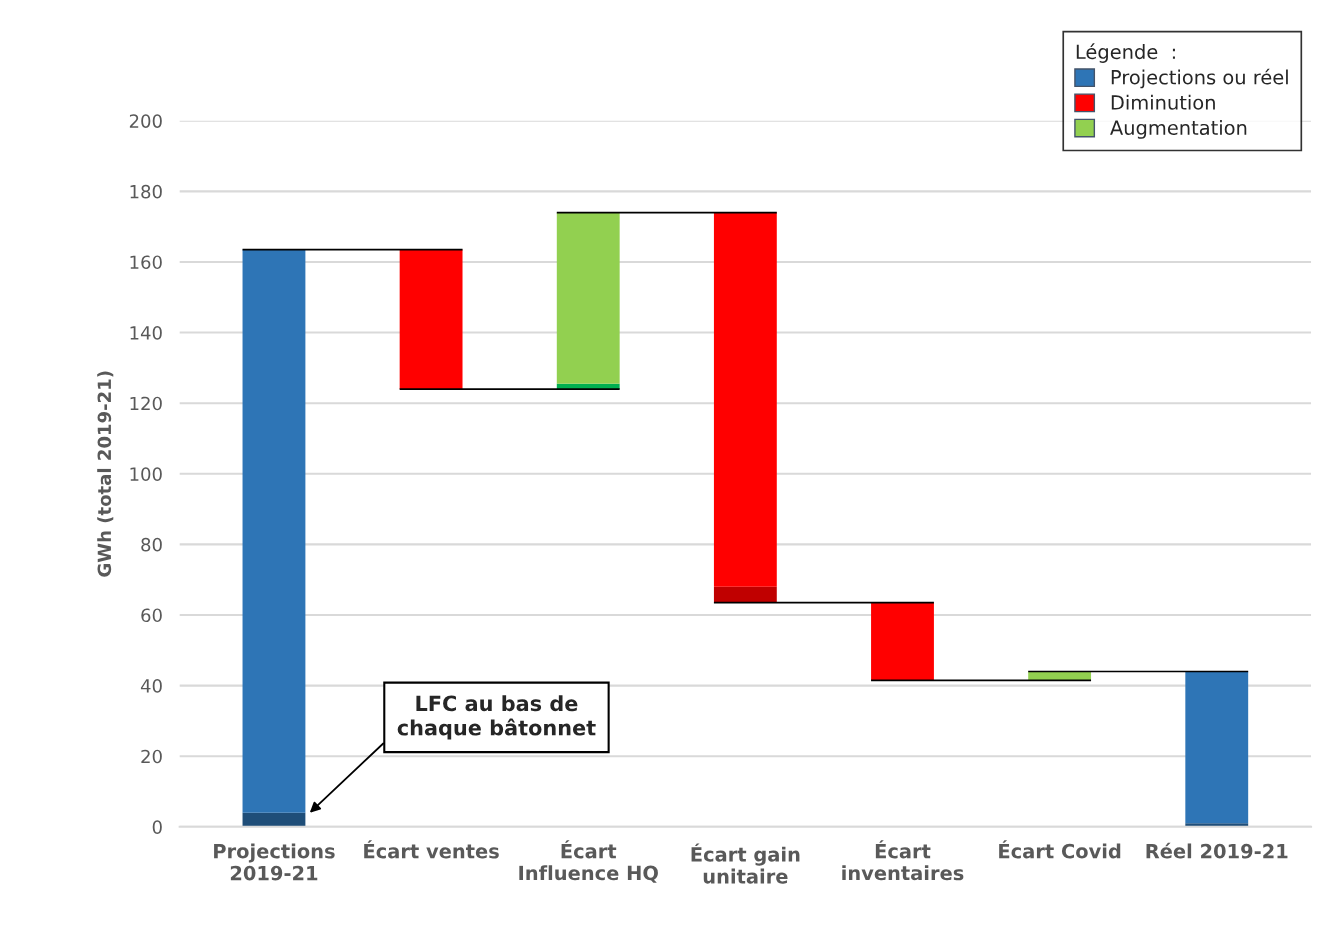 The width and height of the screenshot is (1331, 929). Describe the element at coordinates (151, 544) in the screenshot. I see `y-tick-label: 80` at that location.